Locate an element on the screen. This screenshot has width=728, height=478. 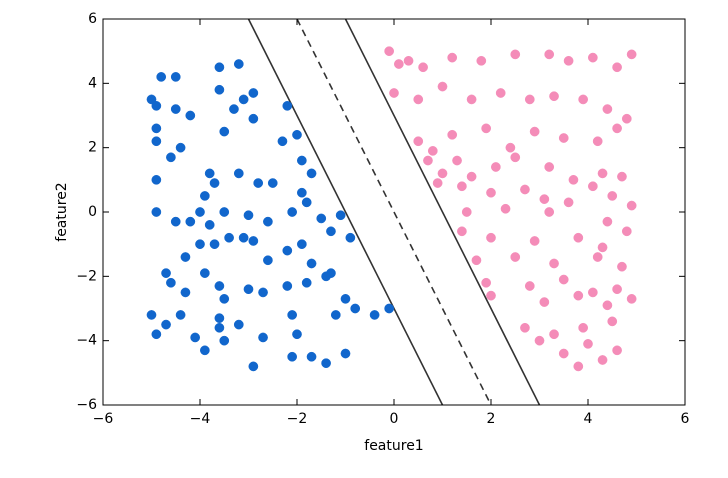
x-tick-label: −4 is located at coordinates (200, 419).